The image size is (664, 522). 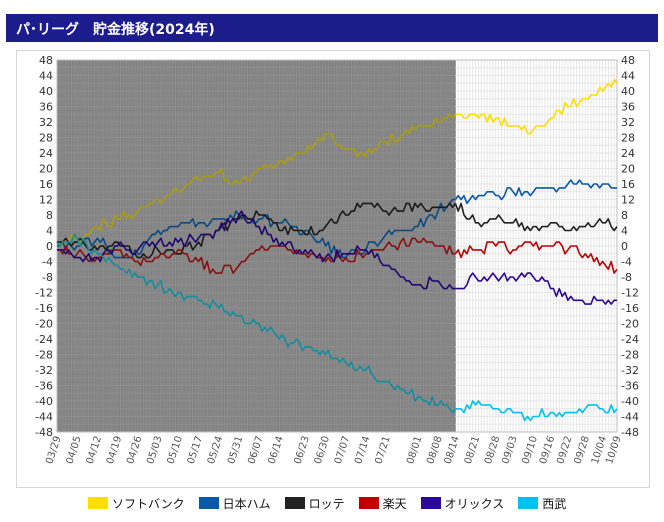 What do you see at coordinates (630, 417) in the screenshot?
I see `y-tick-label-right: -44` at bounding box center [630, 417].